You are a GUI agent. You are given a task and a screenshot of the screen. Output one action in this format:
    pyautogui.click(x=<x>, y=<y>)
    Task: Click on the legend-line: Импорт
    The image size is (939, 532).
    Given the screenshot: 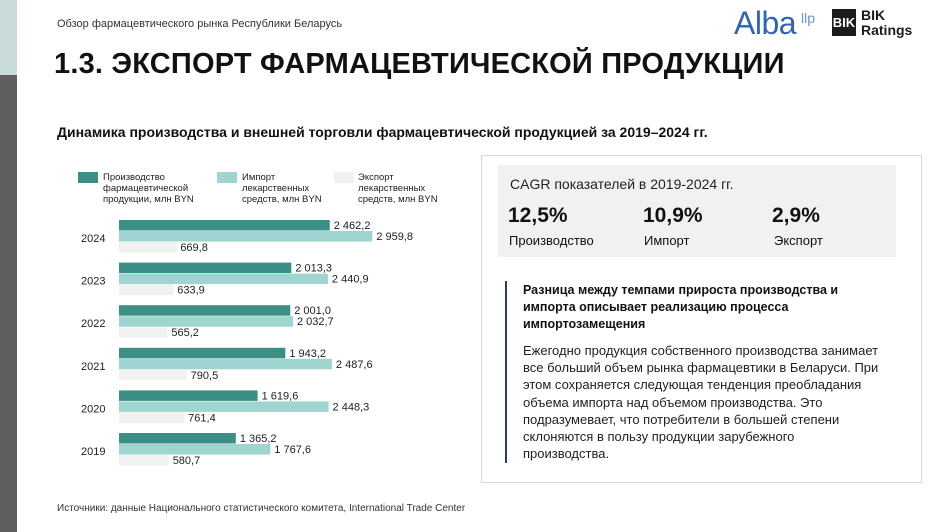 What is the action you would take?
    pyautogui.click(x=259, y=177)
    